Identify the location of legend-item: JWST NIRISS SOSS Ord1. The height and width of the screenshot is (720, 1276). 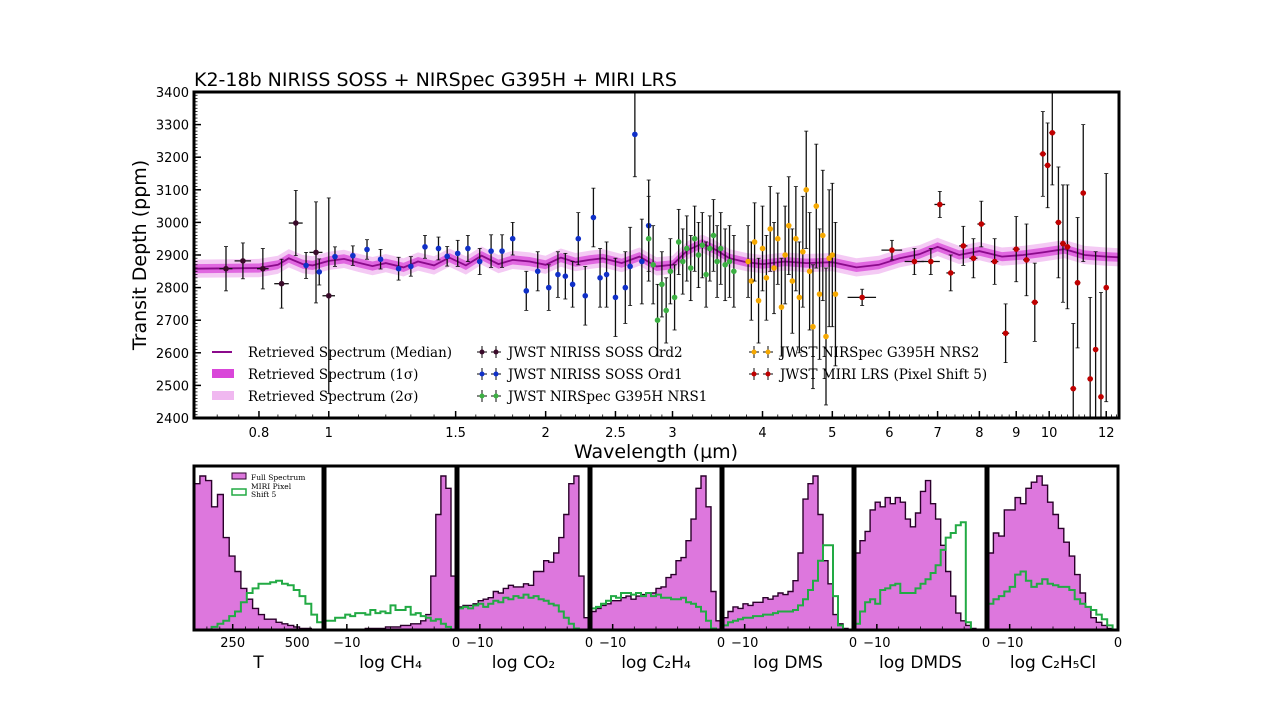
(580, 375).